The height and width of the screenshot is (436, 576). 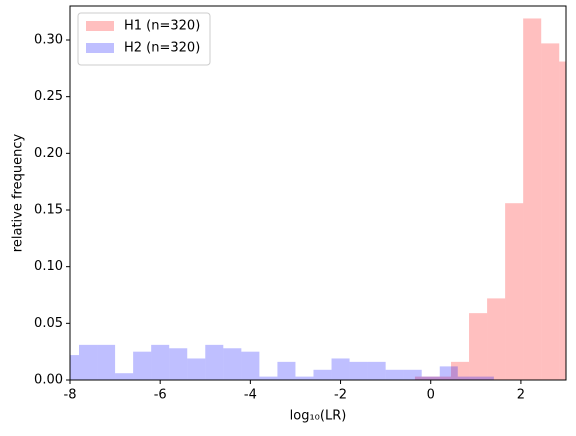 I want to click on x-tick-label: -2, so click(x=340, y=395).